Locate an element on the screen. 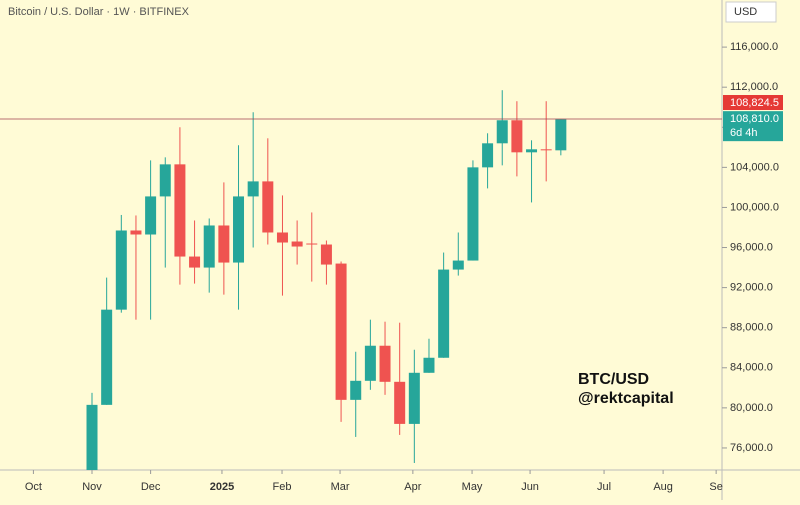 This screenshot has width=800, height=505. price-tag-label: 108,824.5 is located at coordinates (754, 103).